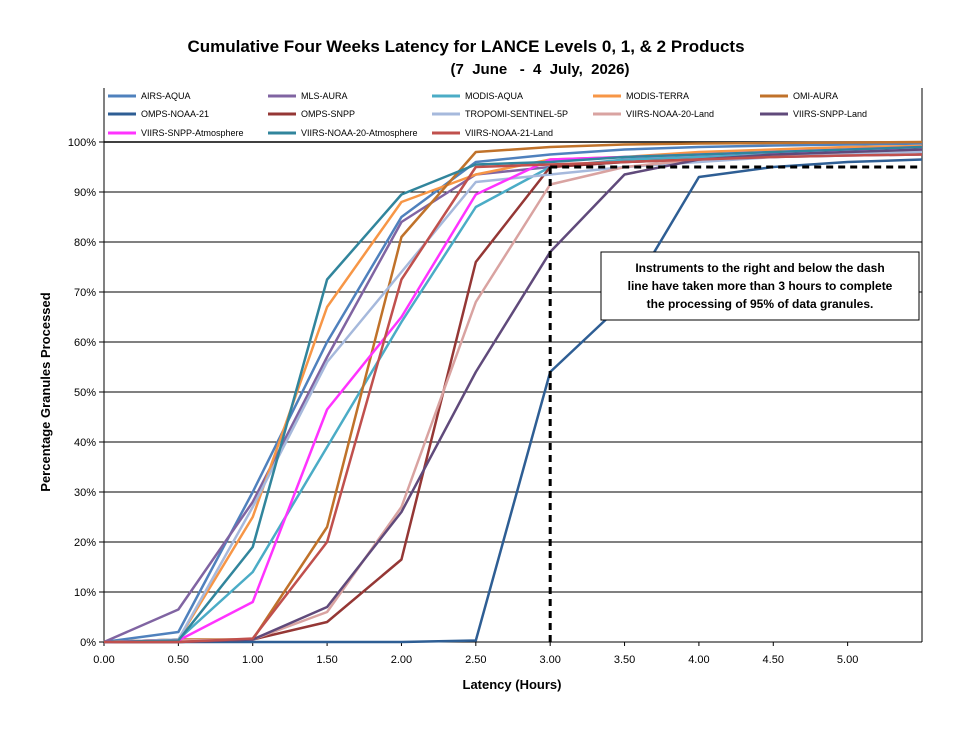  I want to click on x-tick-label: 4.00, so click(698, 660).